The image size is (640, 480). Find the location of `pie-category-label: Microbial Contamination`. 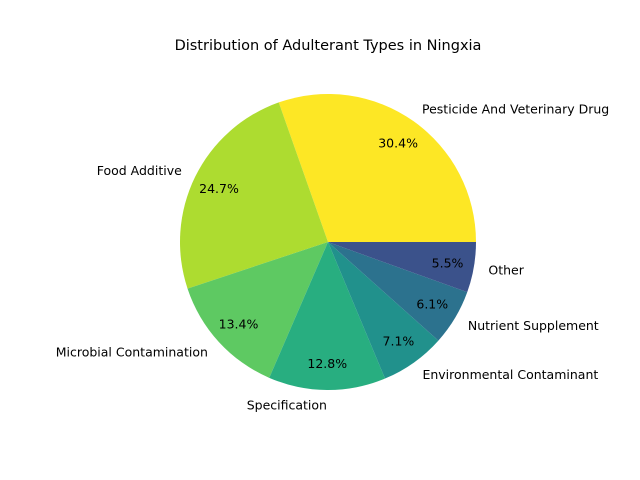

pie-category-label: Microbial Contamination is located at coordinates (132, 351).